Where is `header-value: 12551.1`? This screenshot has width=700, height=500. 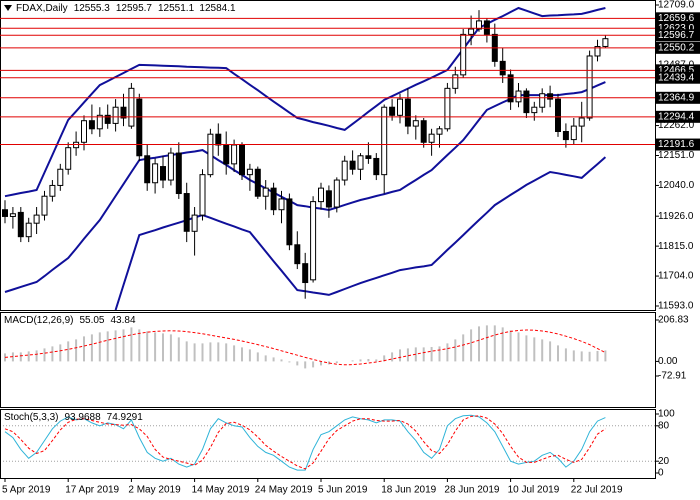
header-value: 12551.1 is located at coordinates (176, 8).